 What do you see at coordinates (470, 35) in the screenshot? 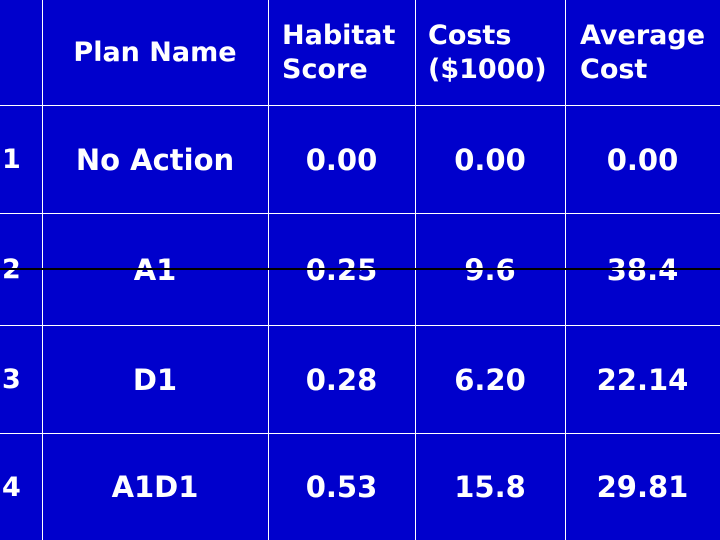
I see `header-costs-line1: Costs` at bounding box center [470, 35].